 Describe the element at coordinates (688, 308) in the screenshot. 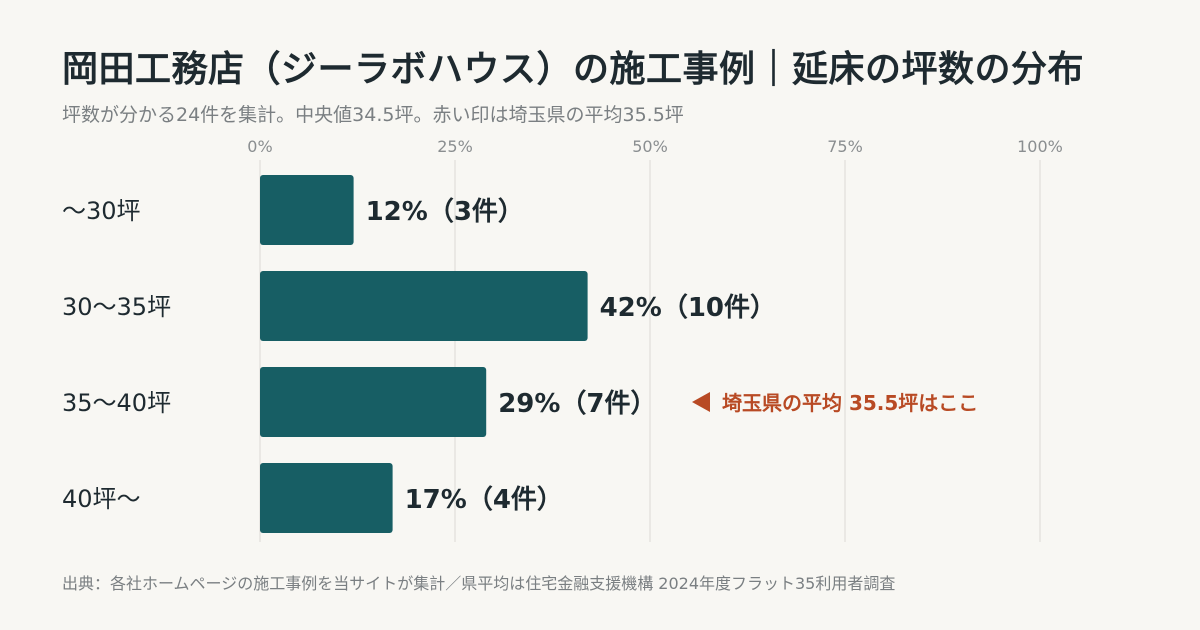

I see `value-label: 42%（10件）` at that location.